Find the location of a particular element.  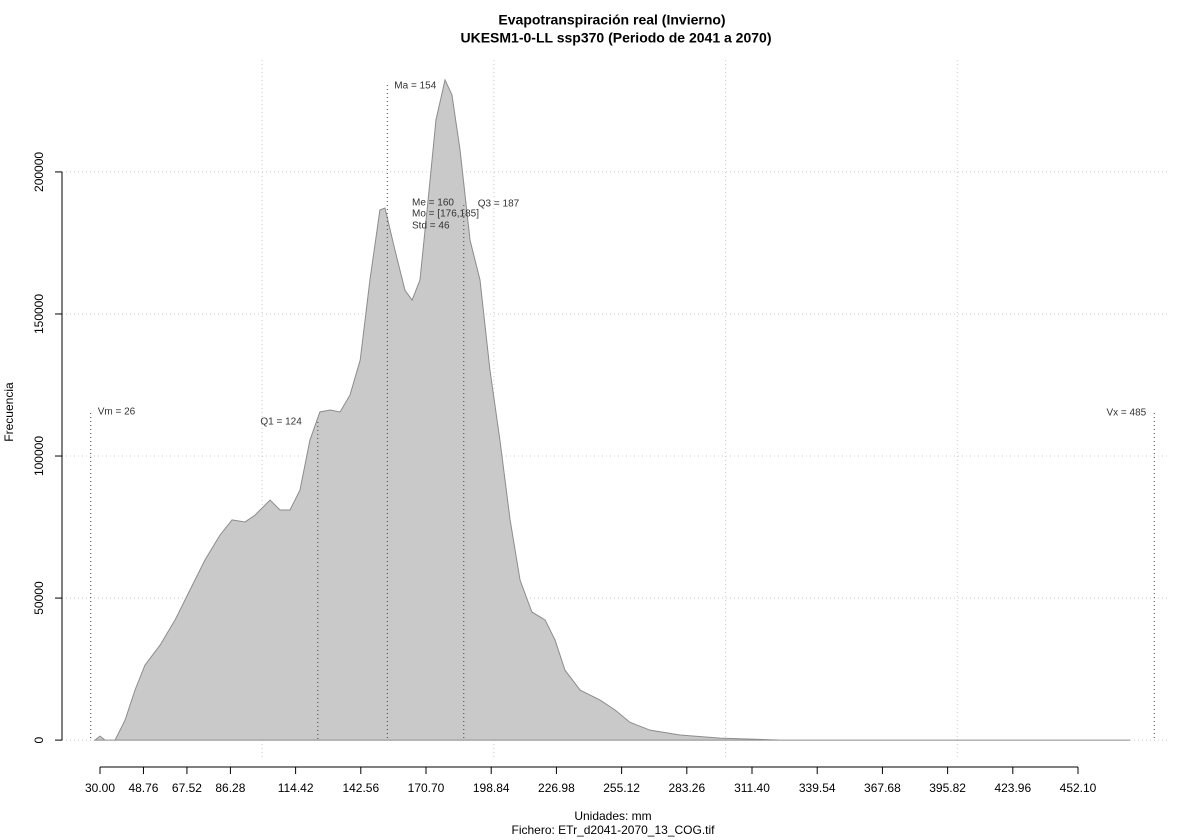

annotation: Ma = 154 is located at coordinates (415, 86).